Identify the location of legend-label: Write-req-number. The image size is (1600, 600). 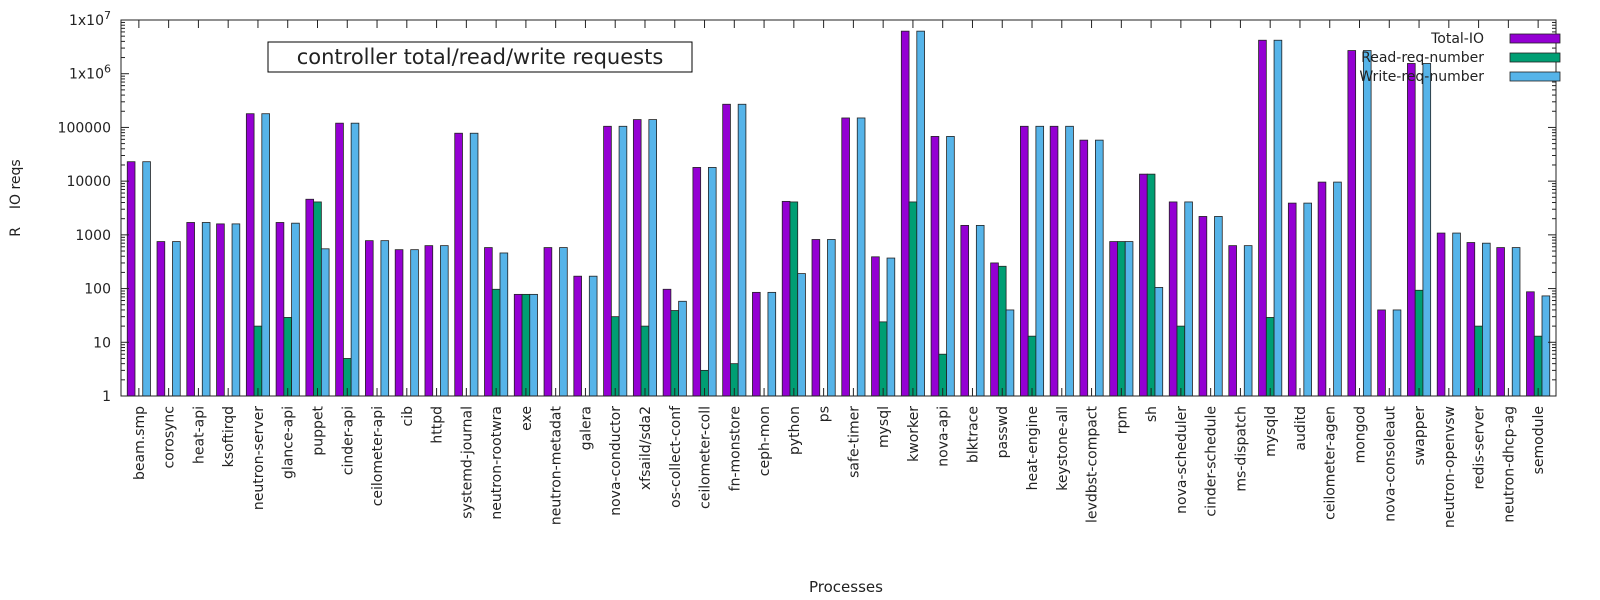
(1421, 77).